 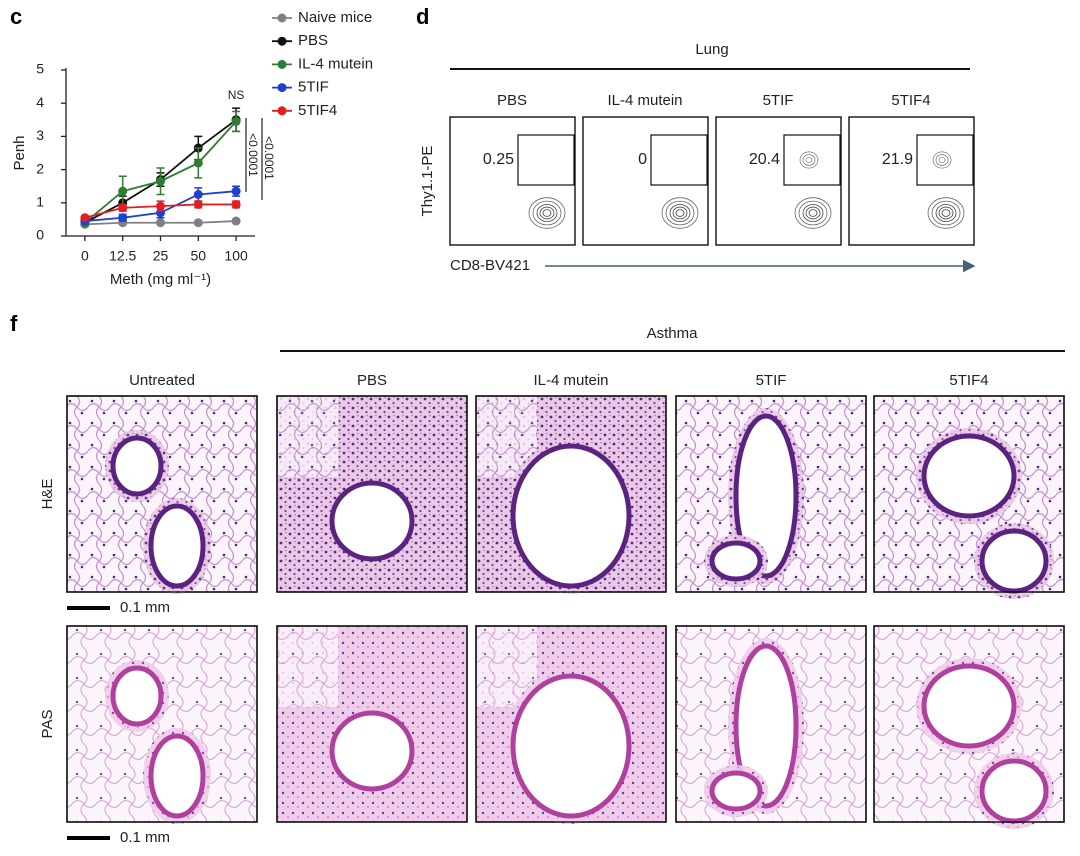 I want to click on y-tick-label: 4, so click(x=40, y=102).